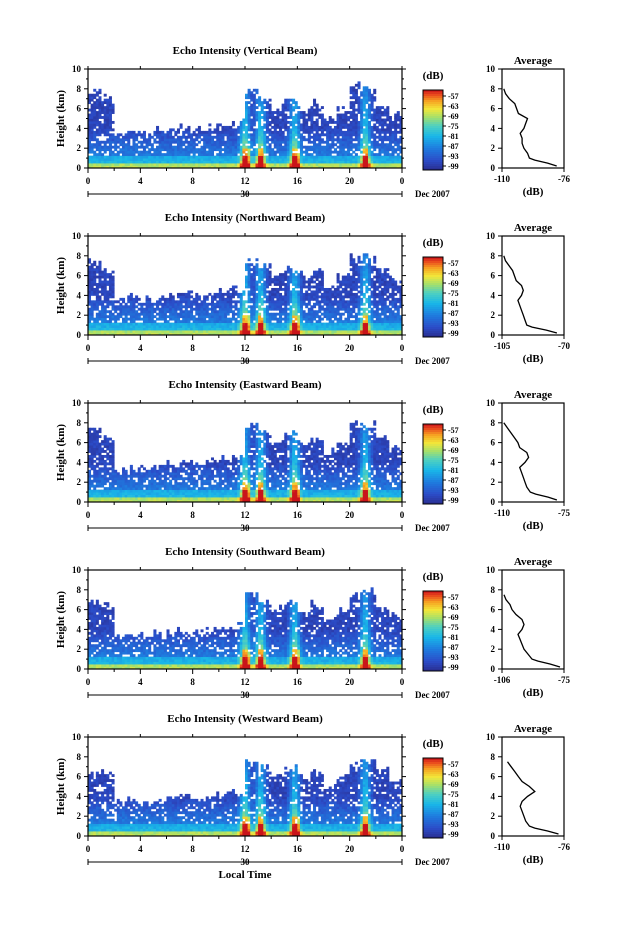  What do you see at coordinates (245, 124) in the screenshot?
I see `heatmap` at bounding box center [245, 124].